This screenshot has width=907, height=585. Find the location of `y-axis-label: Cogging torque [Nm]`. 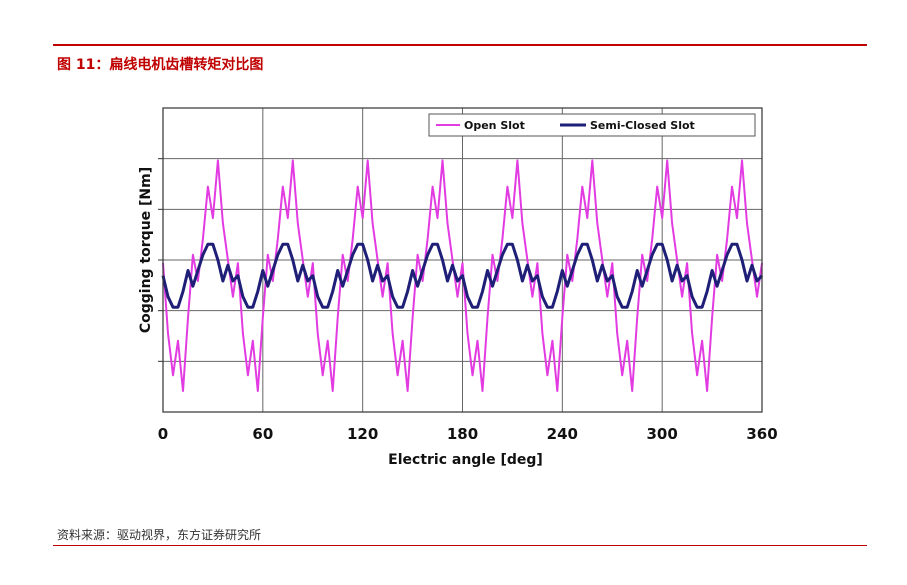

y-axis-label: Cogging torque [Nm] is located at coordinates (146, 250).